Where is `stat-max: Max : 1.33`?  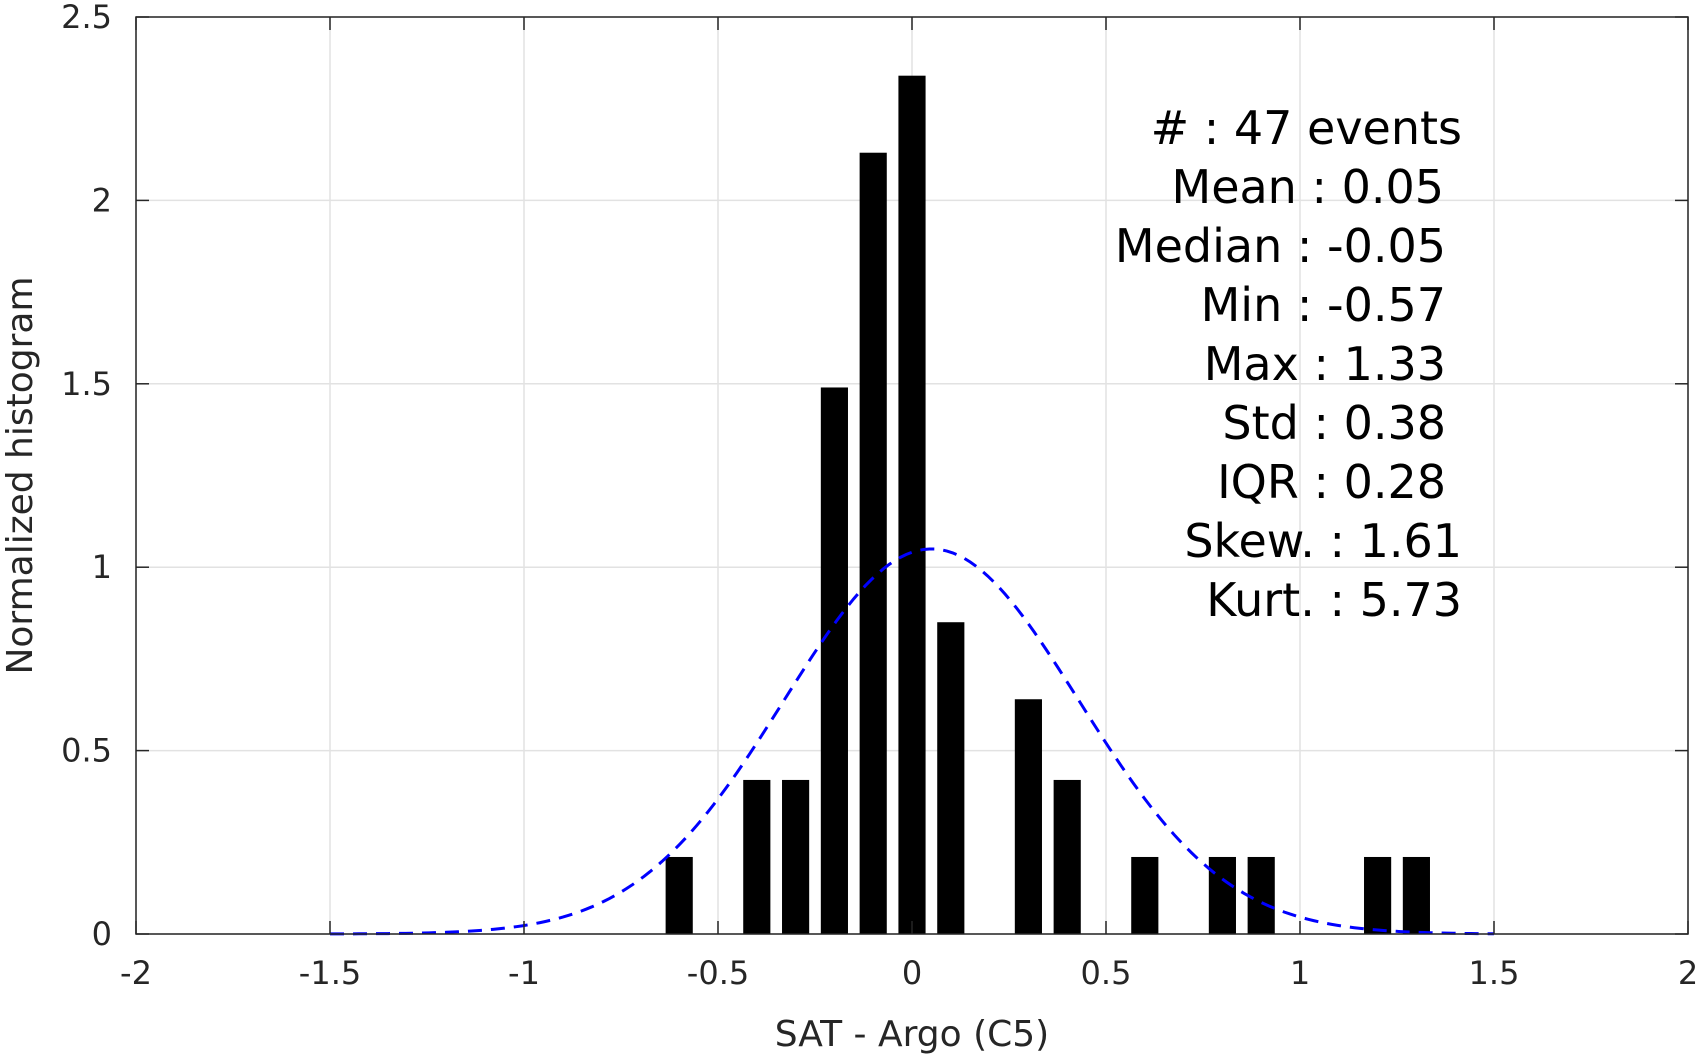 stat-max: Max : 1.33 is located at coordinates (1325, 364).